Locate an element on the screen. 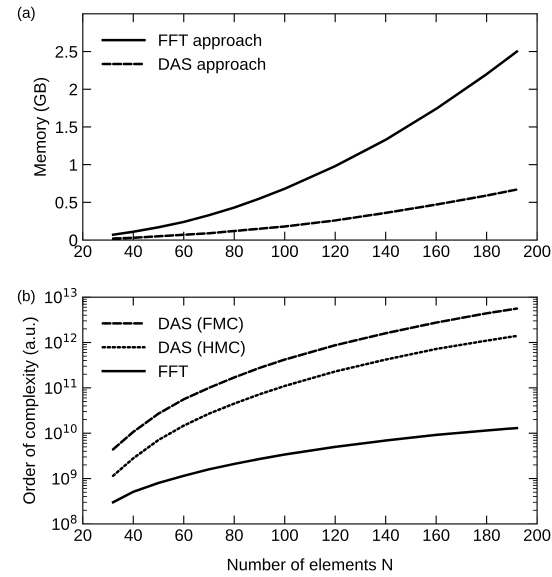 The width and height of the screenshot is (552, 577). y-tick-label: 10$^{8}$ is located at coordinates (64, 522).